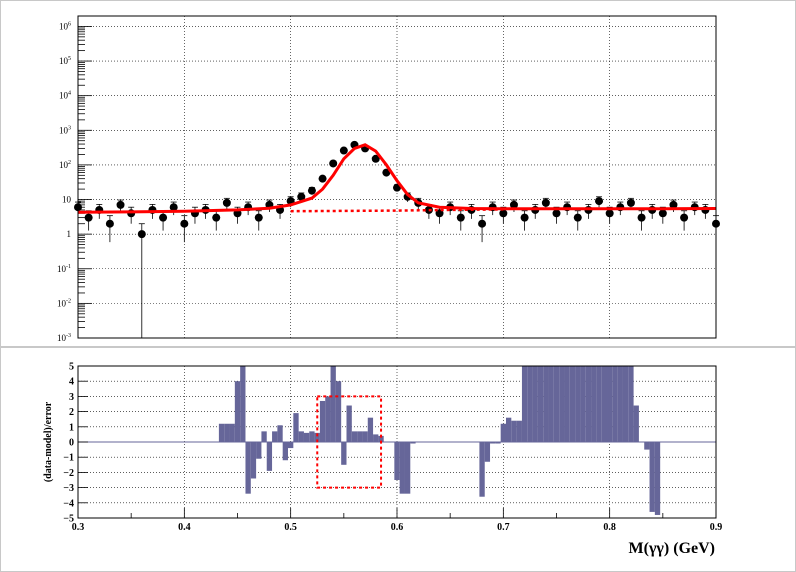 Image resolution: width=796 pixels, height=572 pixels. Describe the element at coordinates (71, 397) in the screenshot. I see `pull-y-tick-label: 3` at that location.